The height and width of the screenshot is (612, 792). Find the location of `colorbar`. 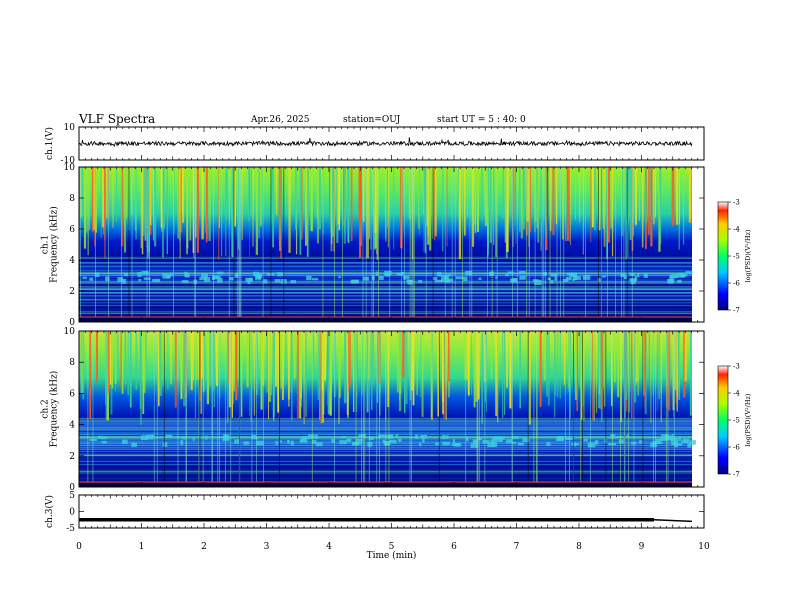

colorbar is located at coordinates (723, 420).